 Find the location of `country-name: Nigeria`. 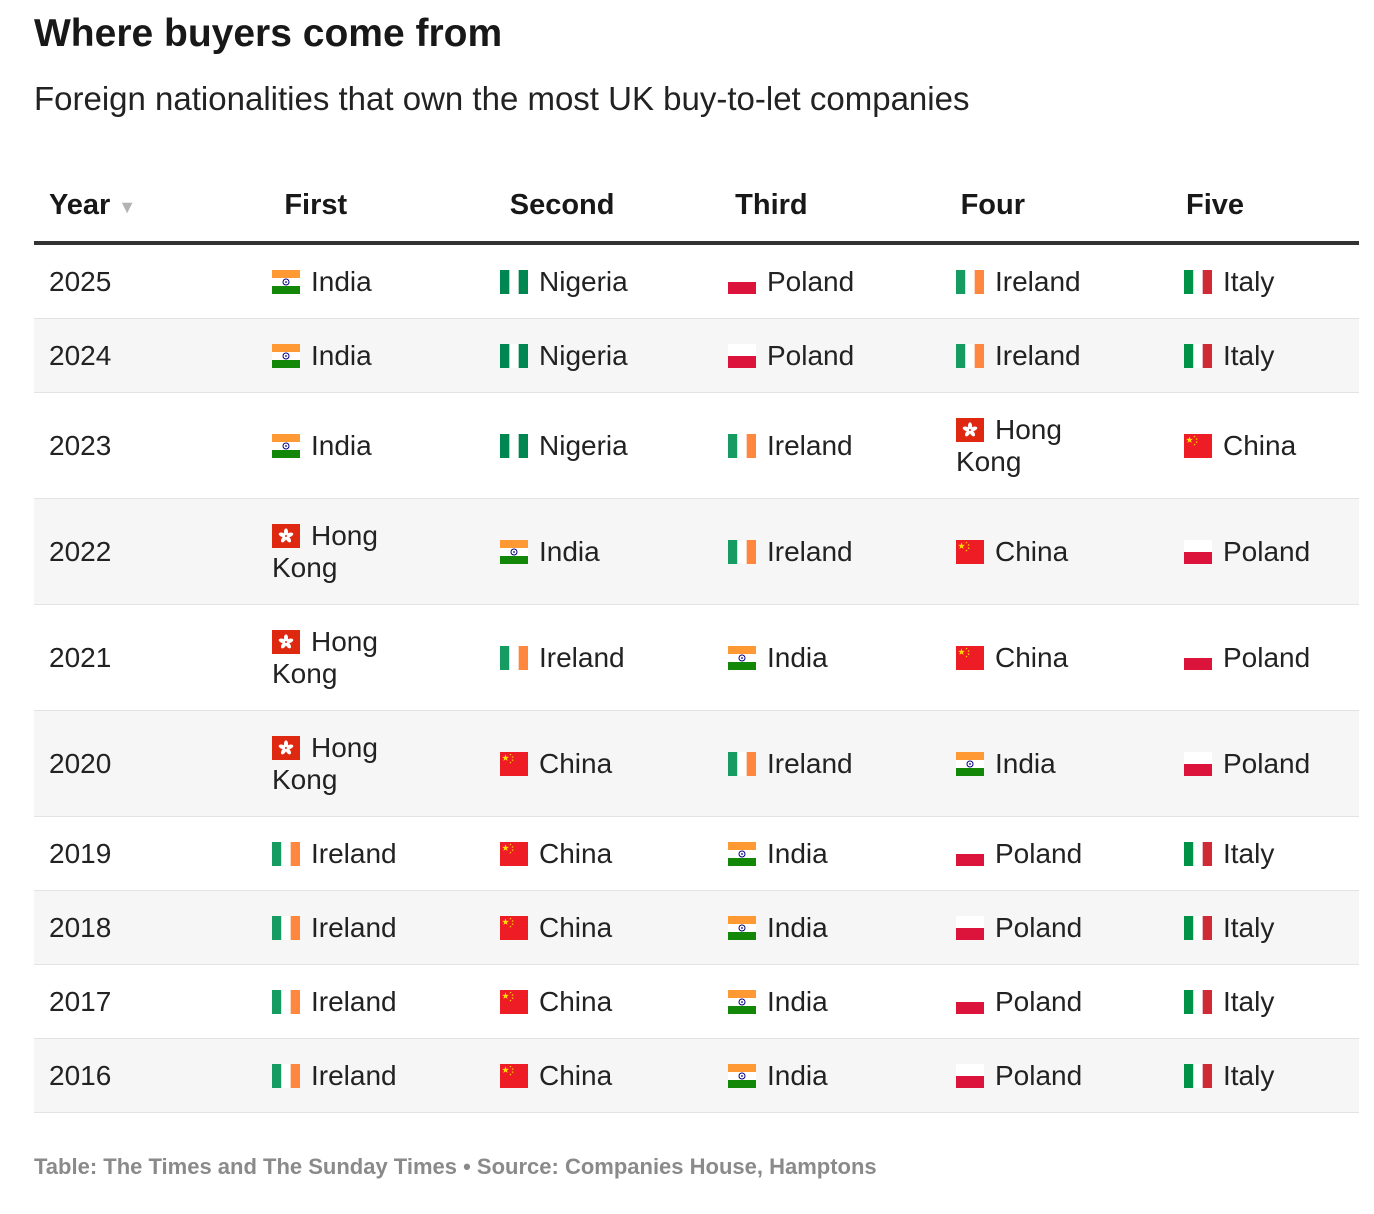

country-name: Nigeria is located at coordinates (583, 281).